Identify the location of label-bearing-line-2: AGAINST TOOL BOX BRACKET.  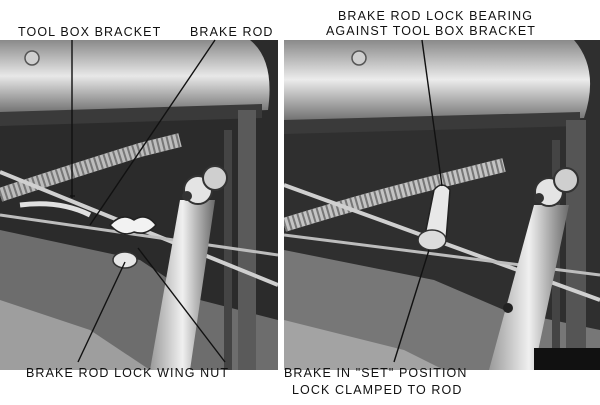
(431, 31).